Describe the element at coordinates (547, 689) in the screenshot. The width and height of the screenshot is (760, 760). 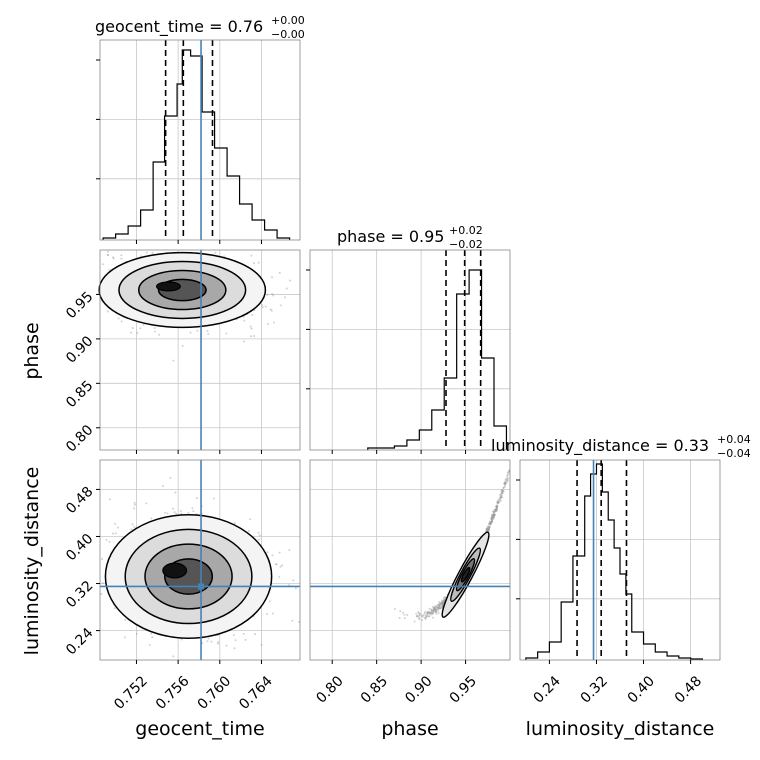
I see `xtick-label-luminosity-distance: 0.24` at that location.